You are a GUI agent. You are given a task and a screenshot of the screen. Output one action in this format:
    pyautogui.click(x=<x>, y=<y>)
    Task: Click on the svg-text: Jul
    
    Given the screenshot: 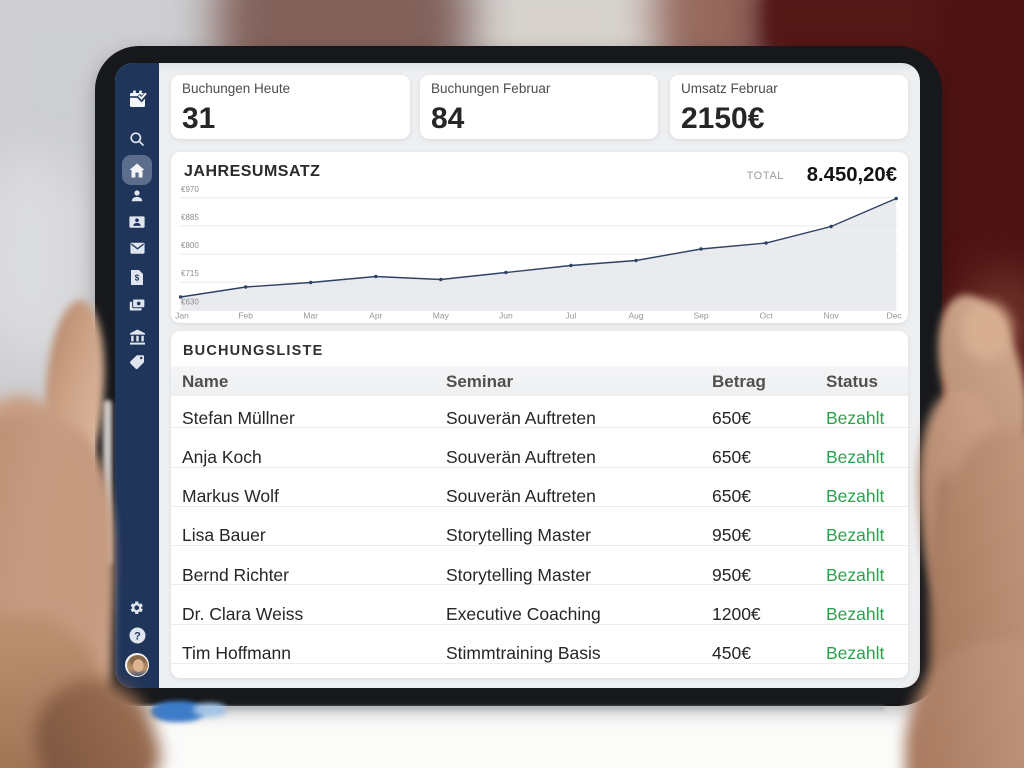 What is the action you would take?
    pyautogui.click(x=570, y=316)
    